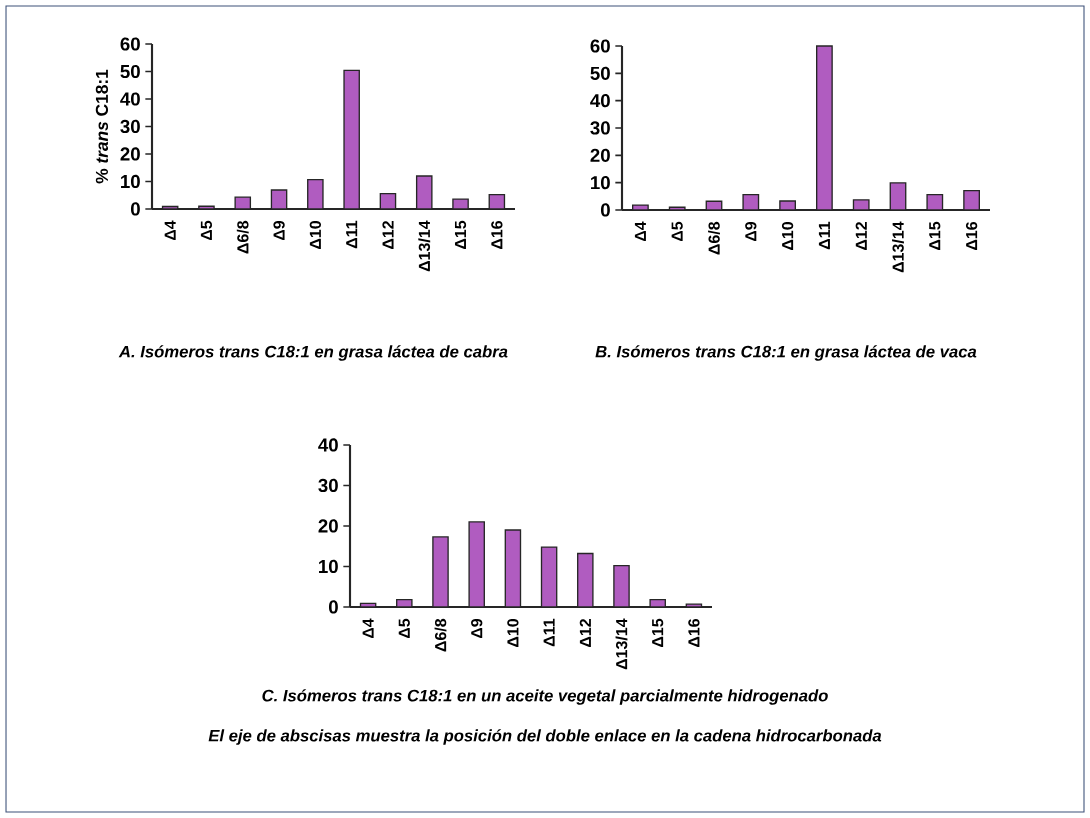 Image resolution: width=1090 pixels, height=818 pixels. Describe the element at coordinates (102, 126) in the screenshot. I see `y-axis-title: % trans C18:1` at that location.